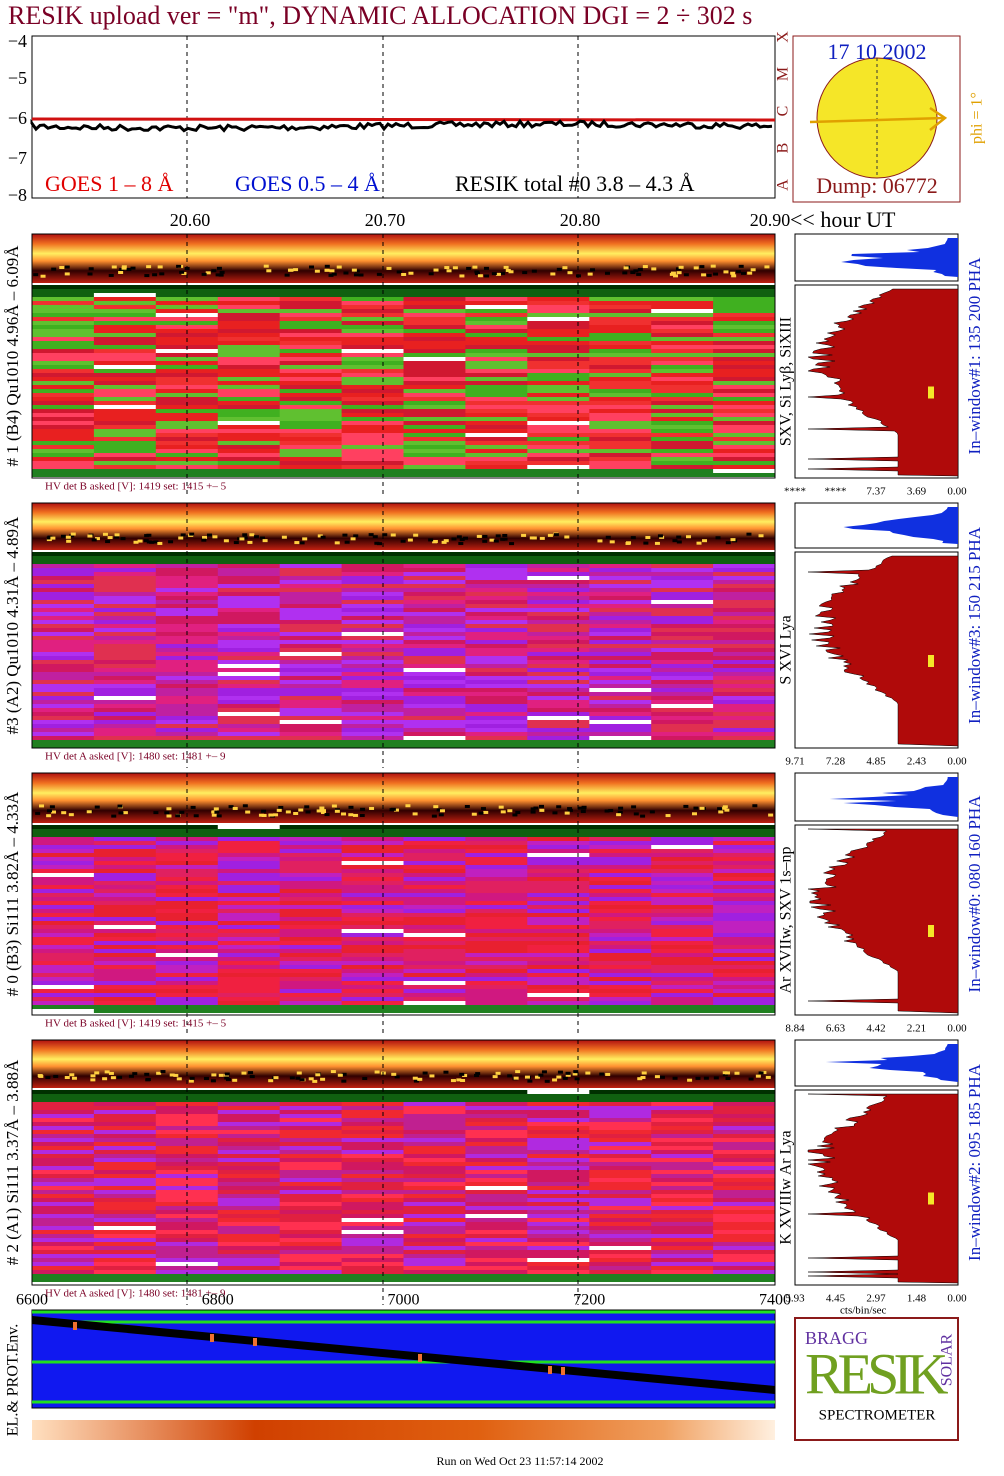  I want to click on hist-tick-label: 0.00, so click(957, 492).